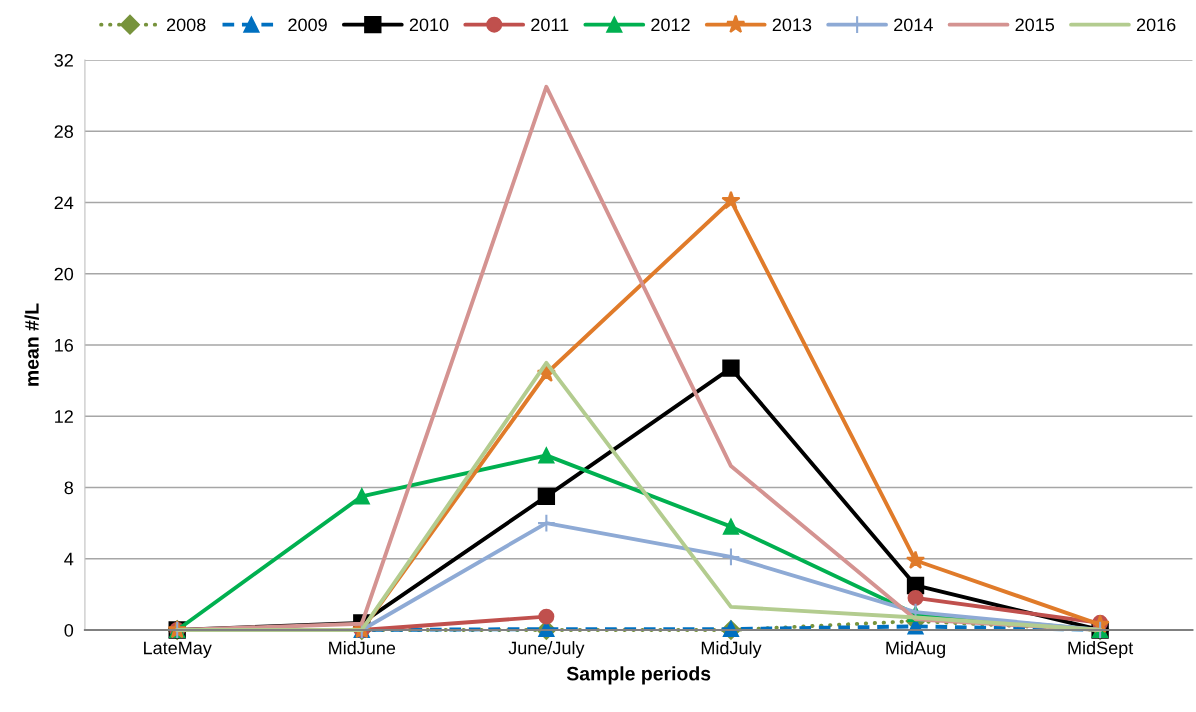 Image resolution: width=1196 pixels, height=712 pixels. I want to click on x-tick-label: MidJune, so click(362, 648).